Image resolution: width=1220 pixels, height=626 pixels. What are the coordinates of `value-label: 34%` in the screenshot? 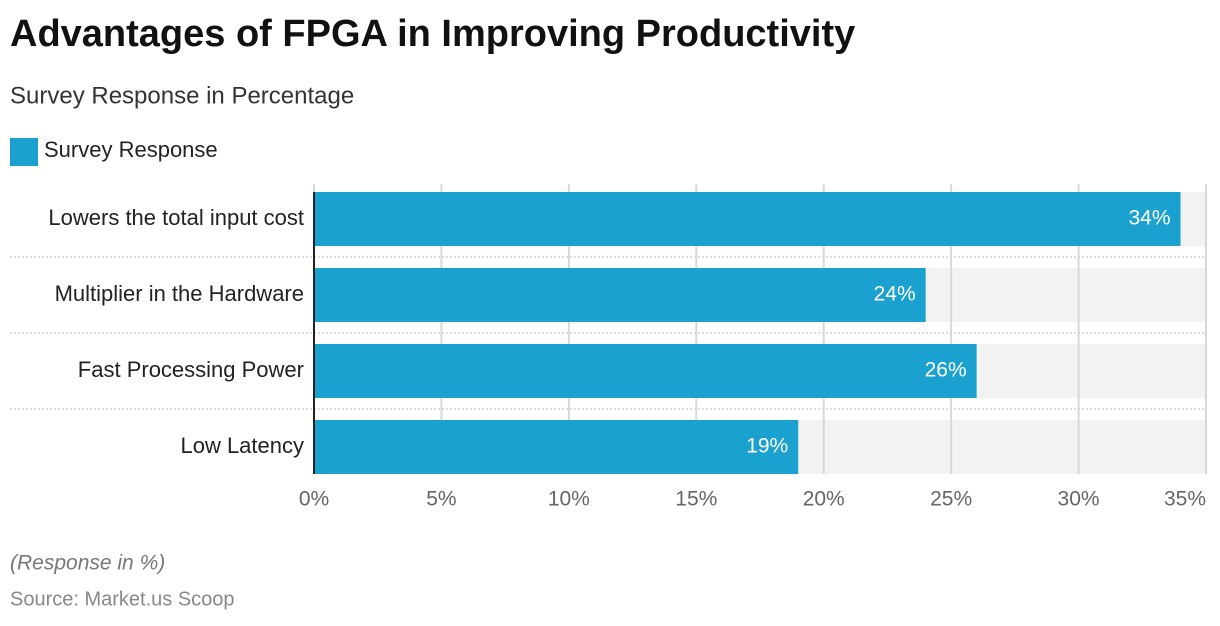 It's located at (1149, 218).